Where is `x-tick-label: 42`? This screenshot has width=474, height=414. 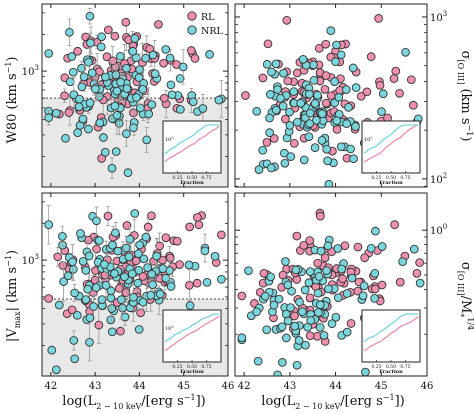 x-tick-label: 42 is located at coordinates (244, 386).